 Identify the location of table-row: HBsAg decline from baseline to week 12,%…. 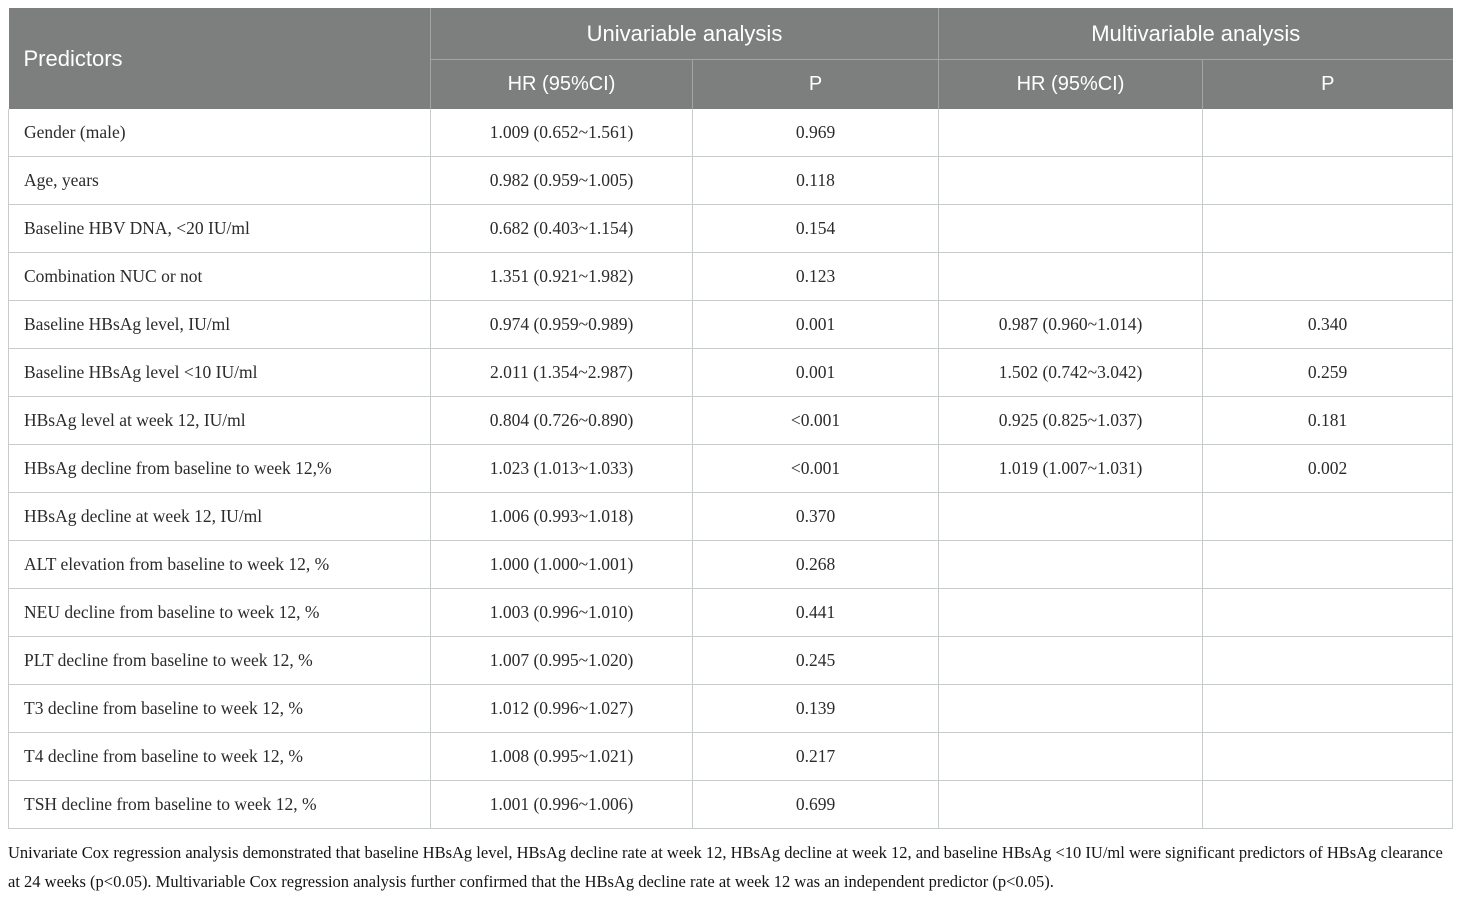
(730, 468).